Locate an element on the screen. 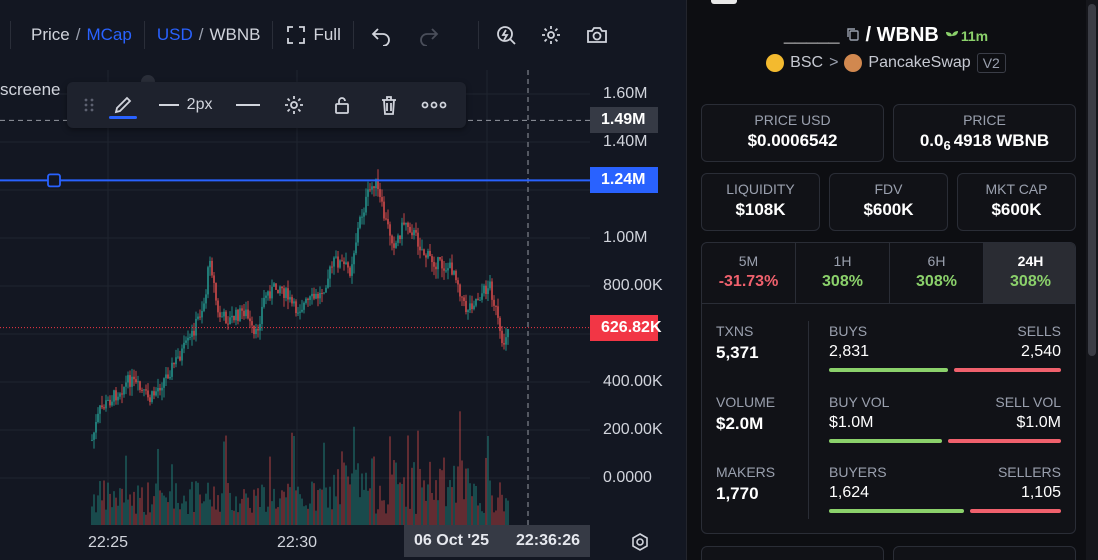 This screenshot has width=1098, height=560. line-width-button: 2px is located at coordinates (185, 105).